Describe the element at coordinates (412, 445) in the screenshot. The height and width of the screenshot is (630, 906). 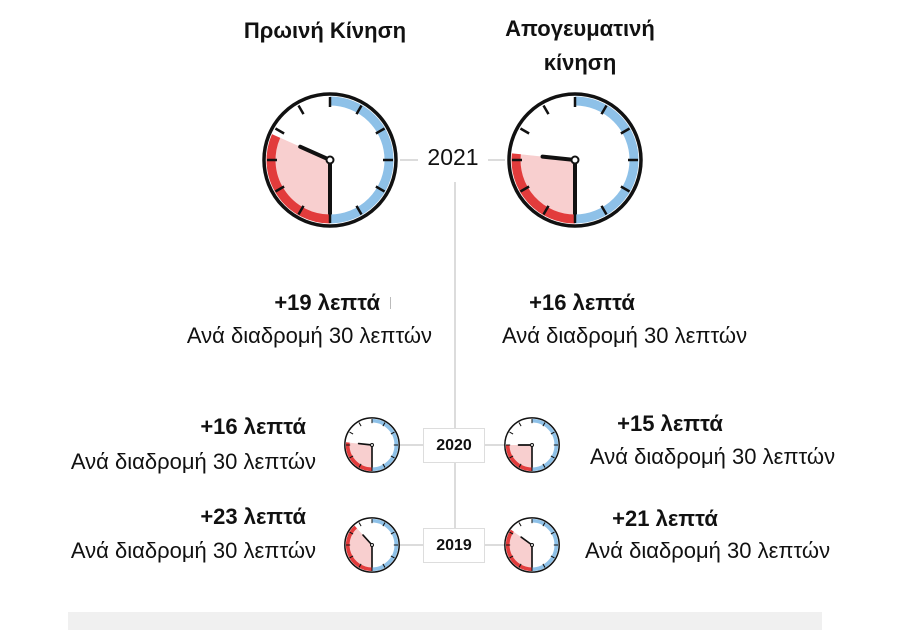
I see `connector-2020-left` at that location.